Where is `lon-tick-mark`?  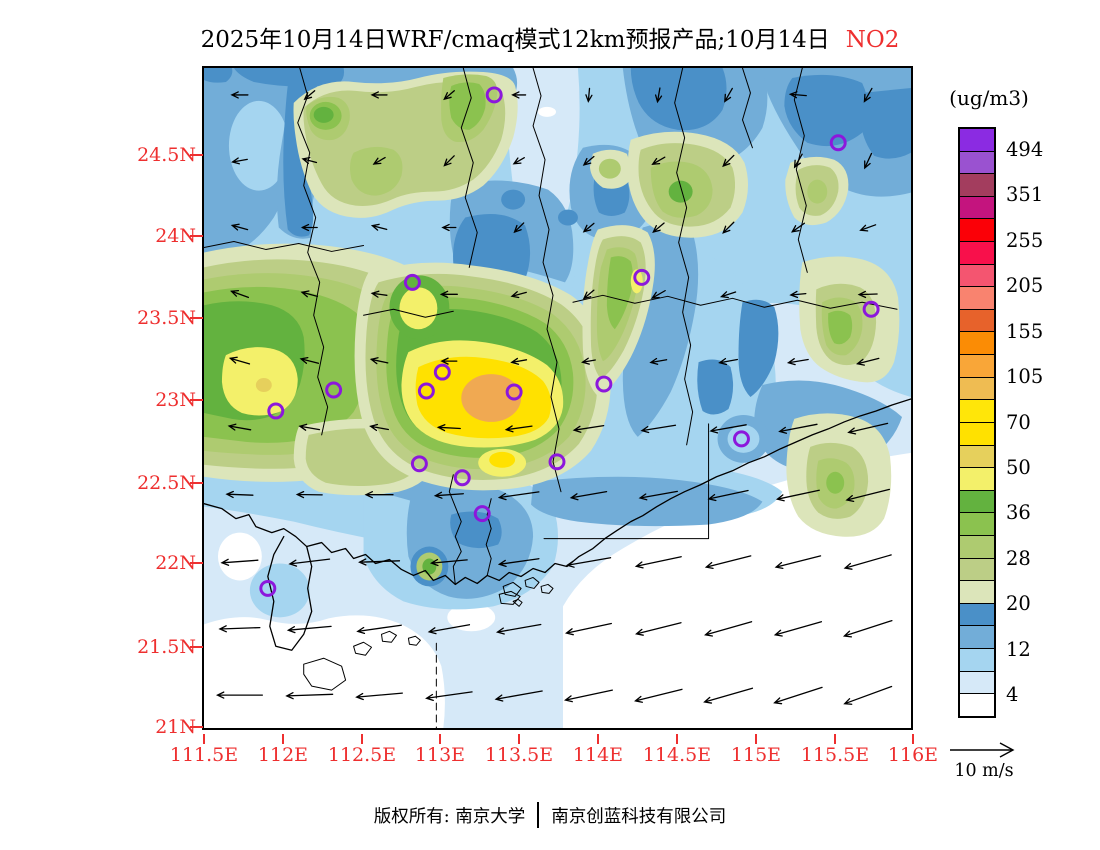
lon-tick-mark is located at coordinates (835, 739).